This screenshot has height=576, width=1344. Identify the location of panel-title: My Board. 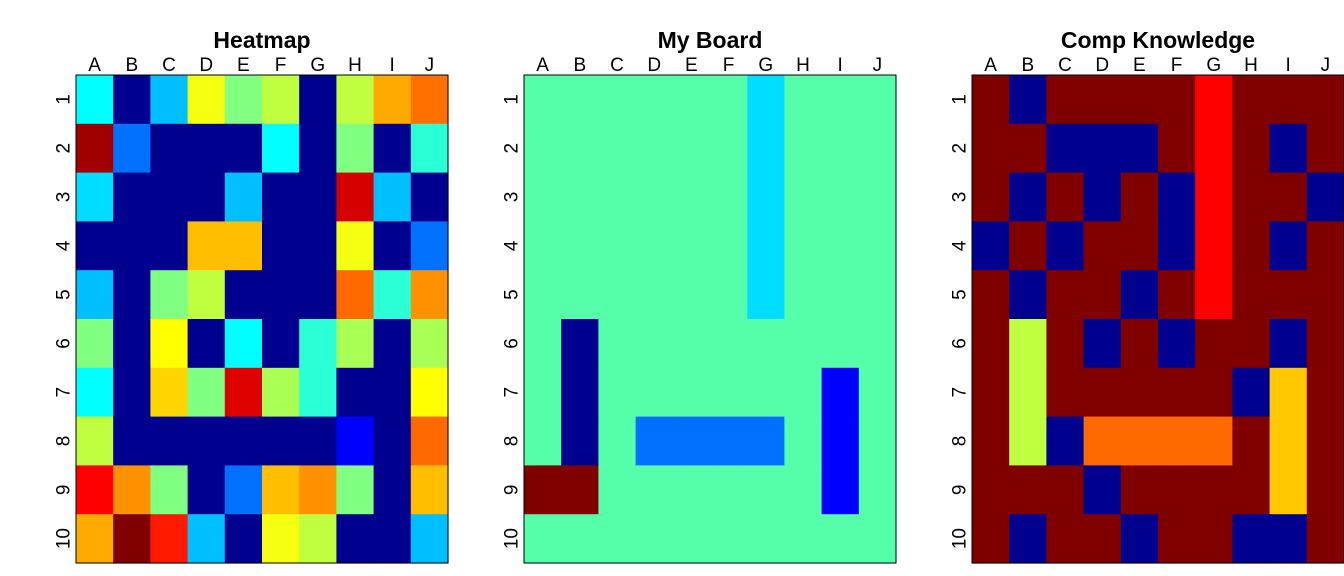
(710, 40).